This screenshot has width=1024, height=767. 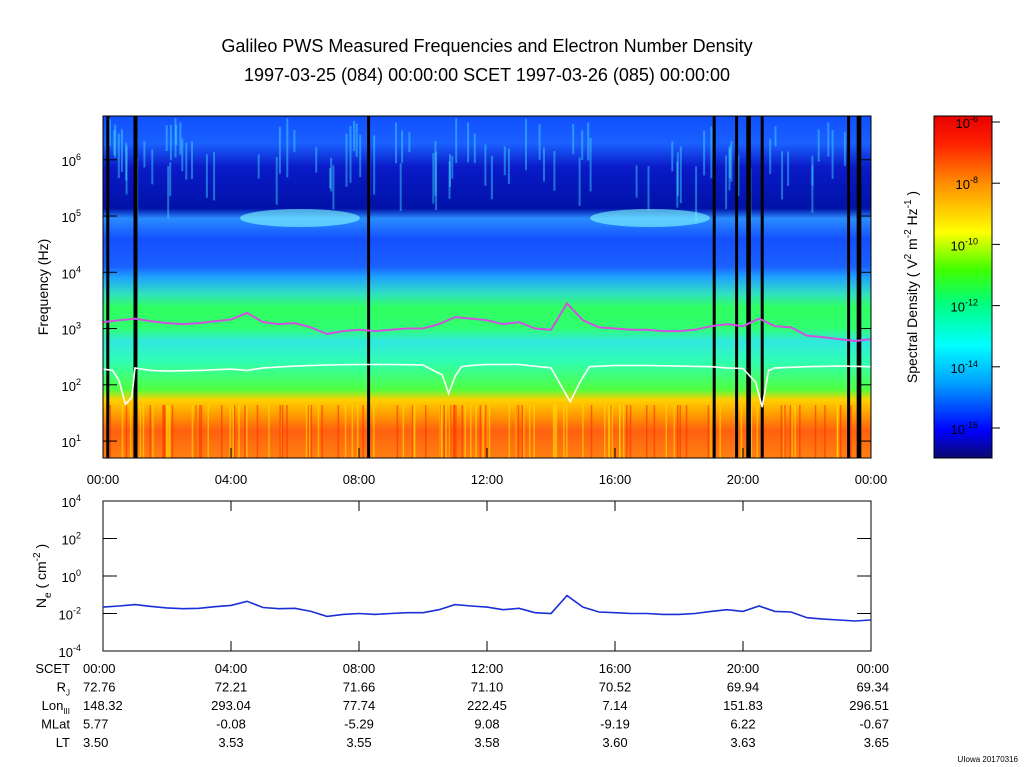 I want to click on colorbar-ticks: 10-6 10-8 10-10 10-12 10-14 10-16, so click(x=975, y=275).